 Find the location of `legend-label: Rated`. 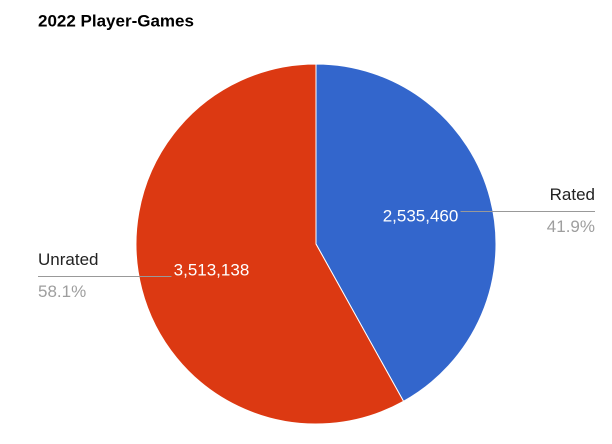

legend-label: Rated is located at coordinates (572, 194).